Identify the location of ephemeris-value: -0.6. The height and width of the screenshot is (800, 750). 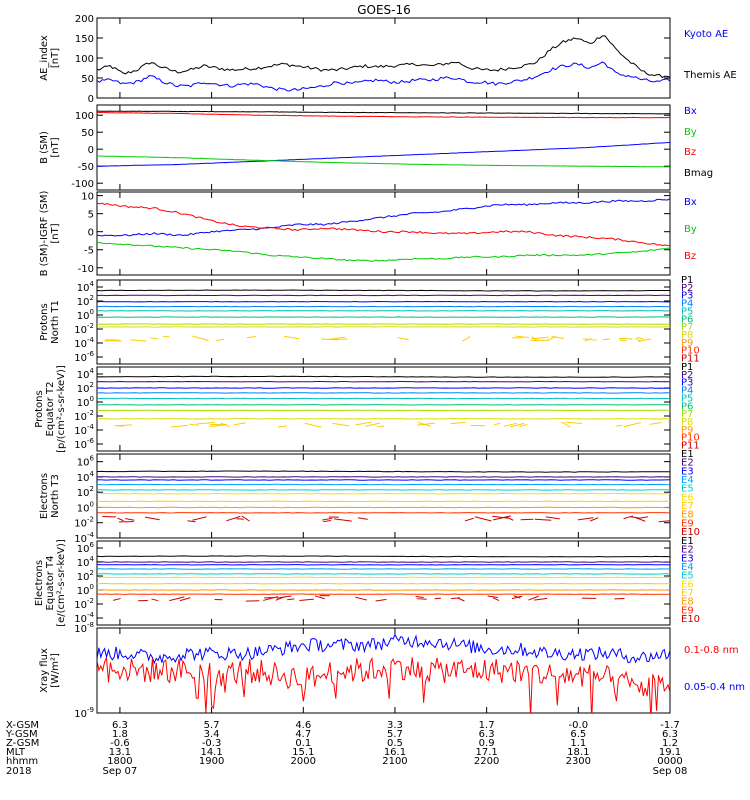
(120, 743).